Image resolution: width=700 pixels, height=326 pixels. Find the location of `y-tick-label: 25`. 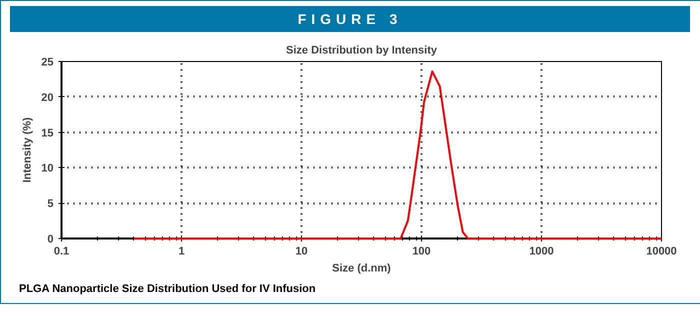

y-tick-label: 25 is located at coordinates (47, 62).